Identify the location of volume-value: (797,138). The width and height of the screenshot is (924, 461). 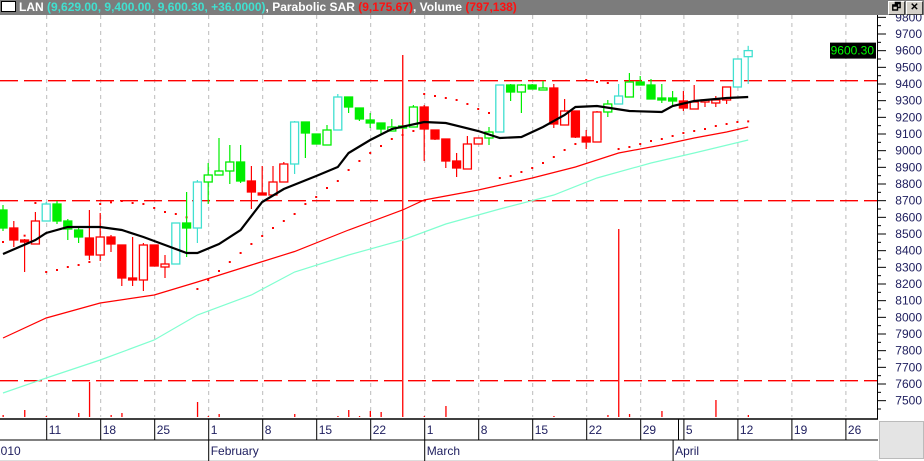
(491, 7).